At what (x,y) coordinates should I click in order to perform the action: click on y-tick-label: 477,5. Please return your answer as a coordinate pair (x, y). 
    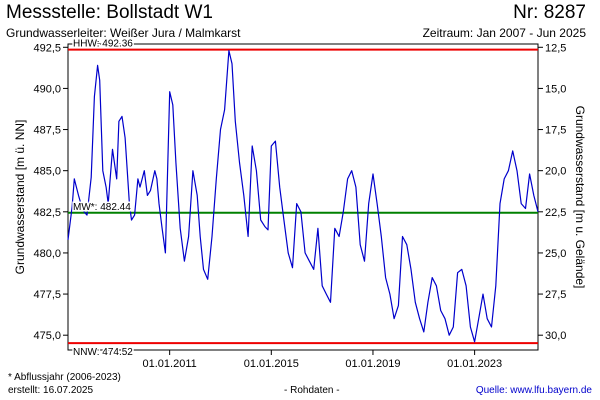
    Looking at the image, I should click on (47, 295).